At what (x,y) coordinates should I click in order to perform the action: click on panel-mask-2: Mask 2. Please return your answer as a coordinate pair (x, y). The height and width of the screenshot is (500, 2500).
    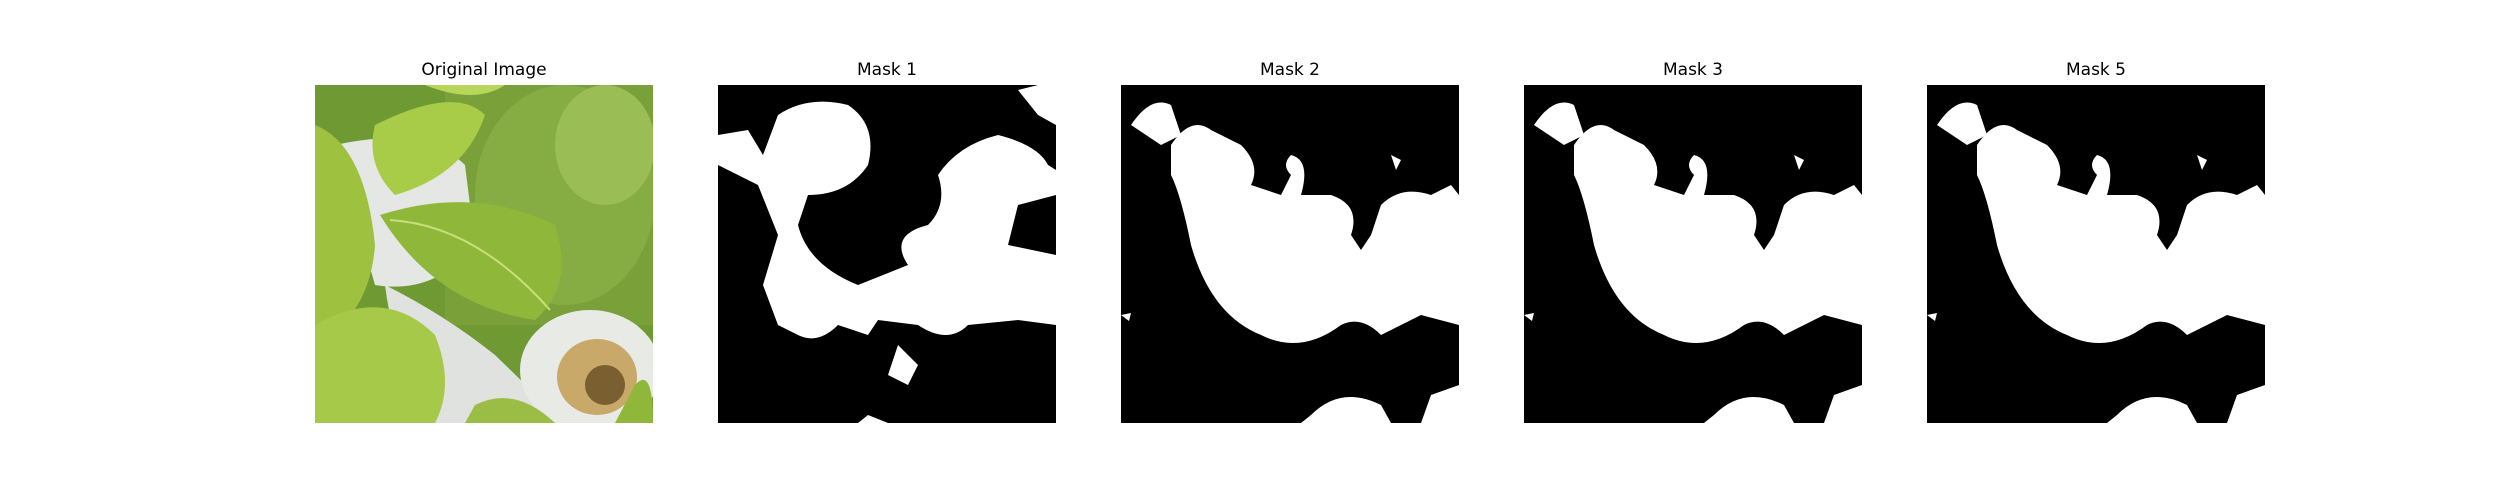
    Looking at the image, I should click on (1290, 243).